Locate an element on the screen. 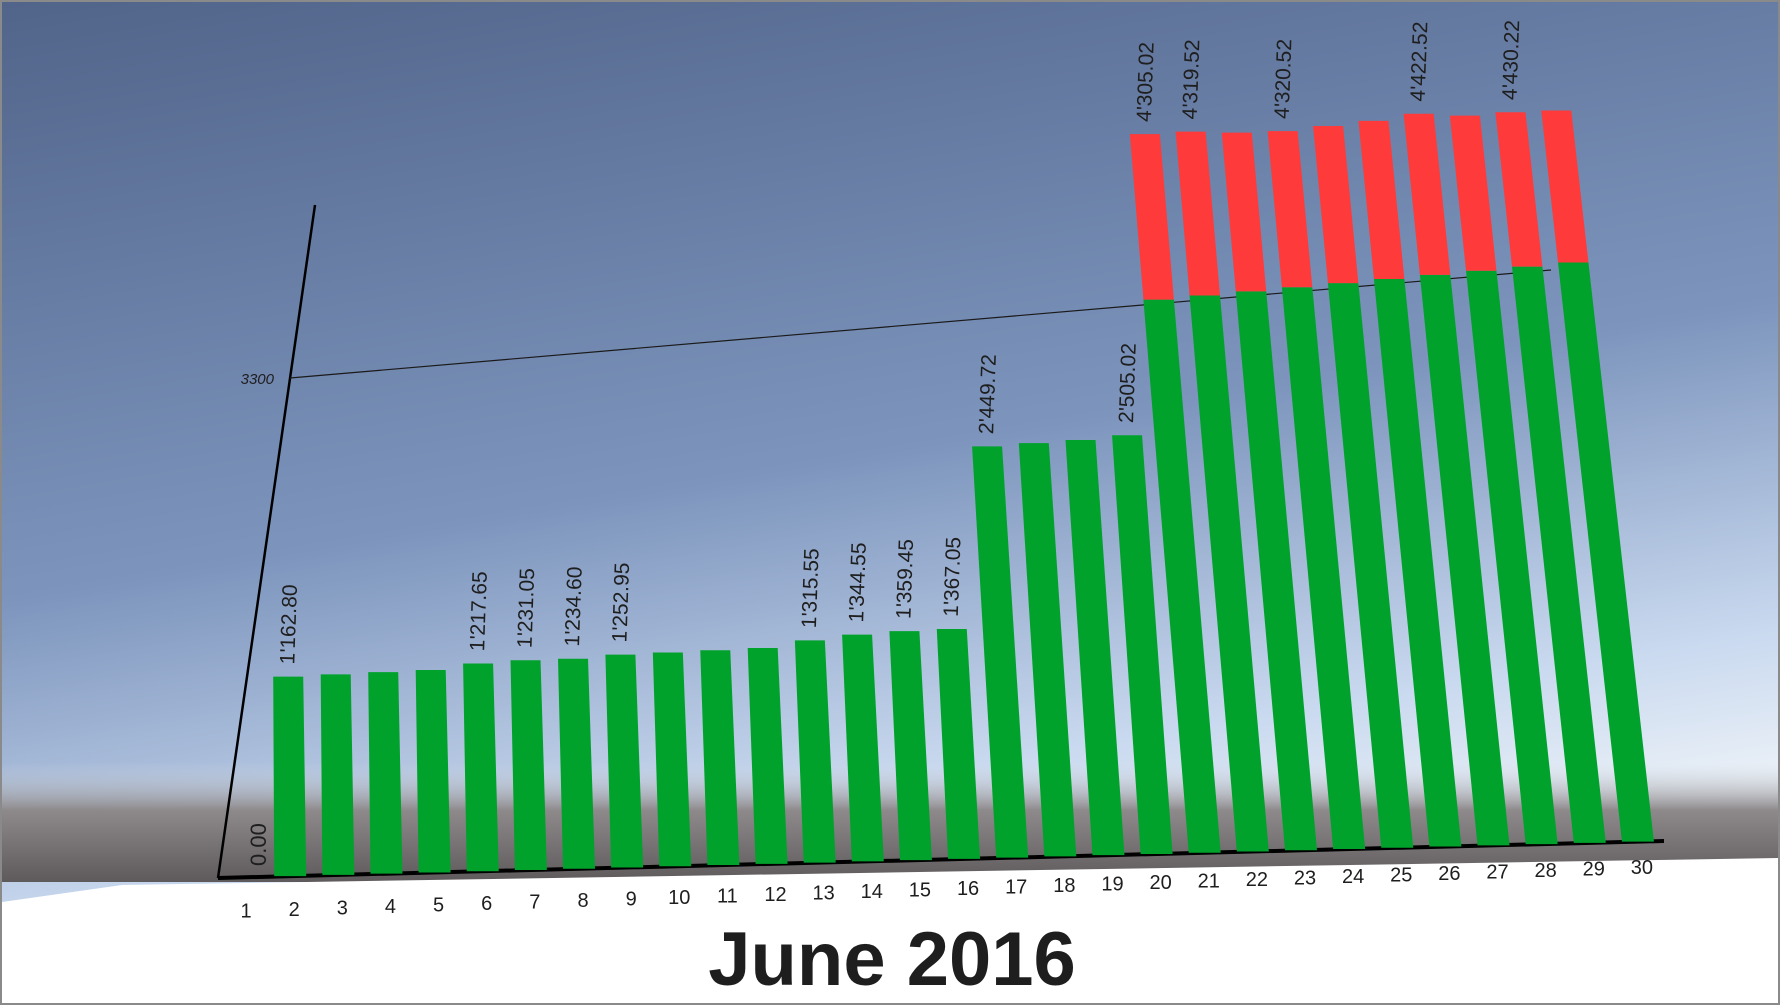  x-axis-line is located at coordinates (941, 859).